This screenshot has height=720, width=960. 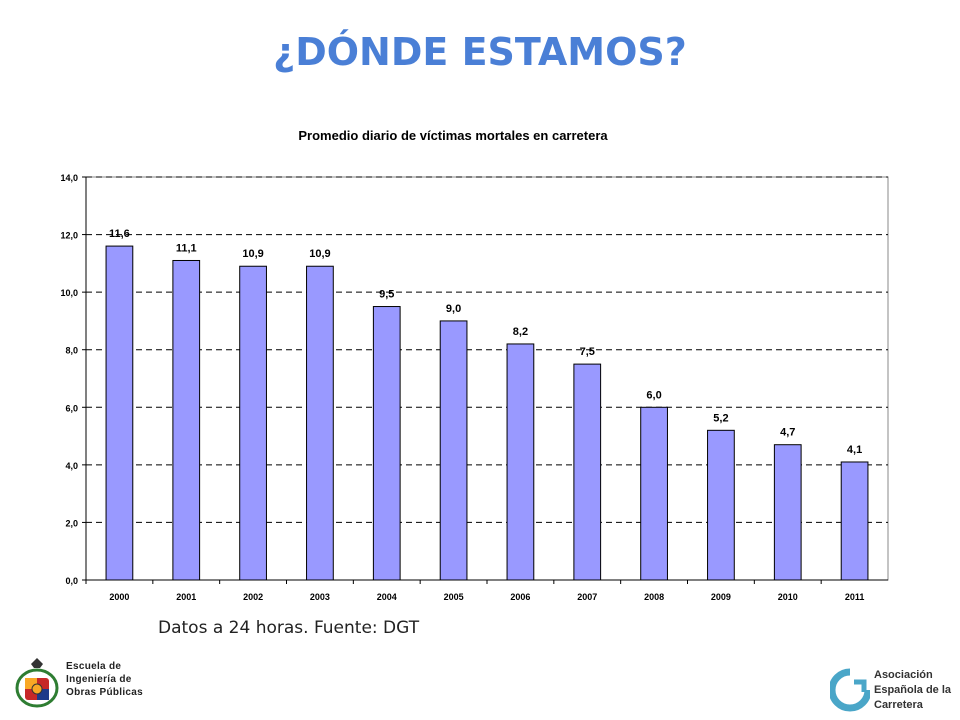 What do you see at coordinates (71, 466) in the screenshot?
I see `y-tick-label: 4,0` at bounding box center [71, 466].